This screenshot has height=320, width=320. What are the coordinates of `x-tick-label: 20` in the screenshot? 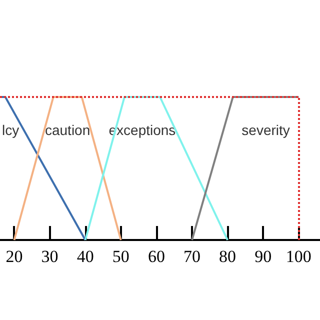 It's located at (14, 256).